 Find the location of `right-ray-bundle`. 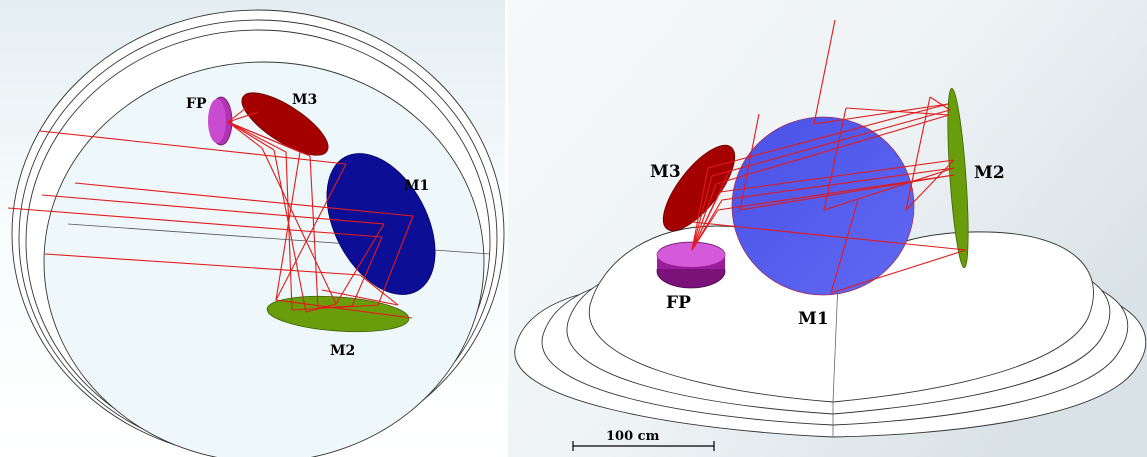

right-ray-bundle is located at coordinates (829, 156).